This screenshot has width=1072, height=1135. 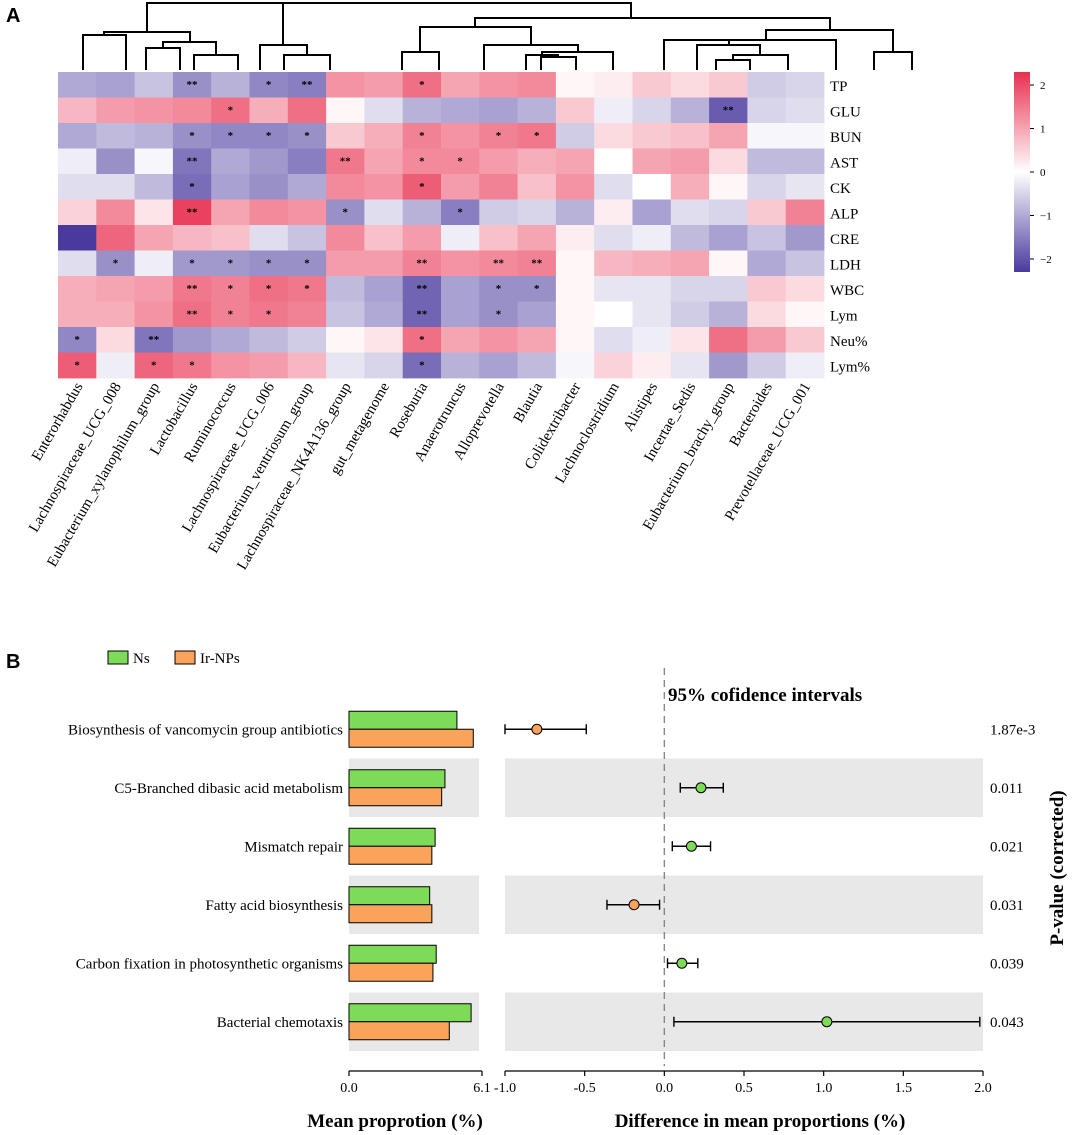 I want to click on bar-ns, so click(x=403, y=720).